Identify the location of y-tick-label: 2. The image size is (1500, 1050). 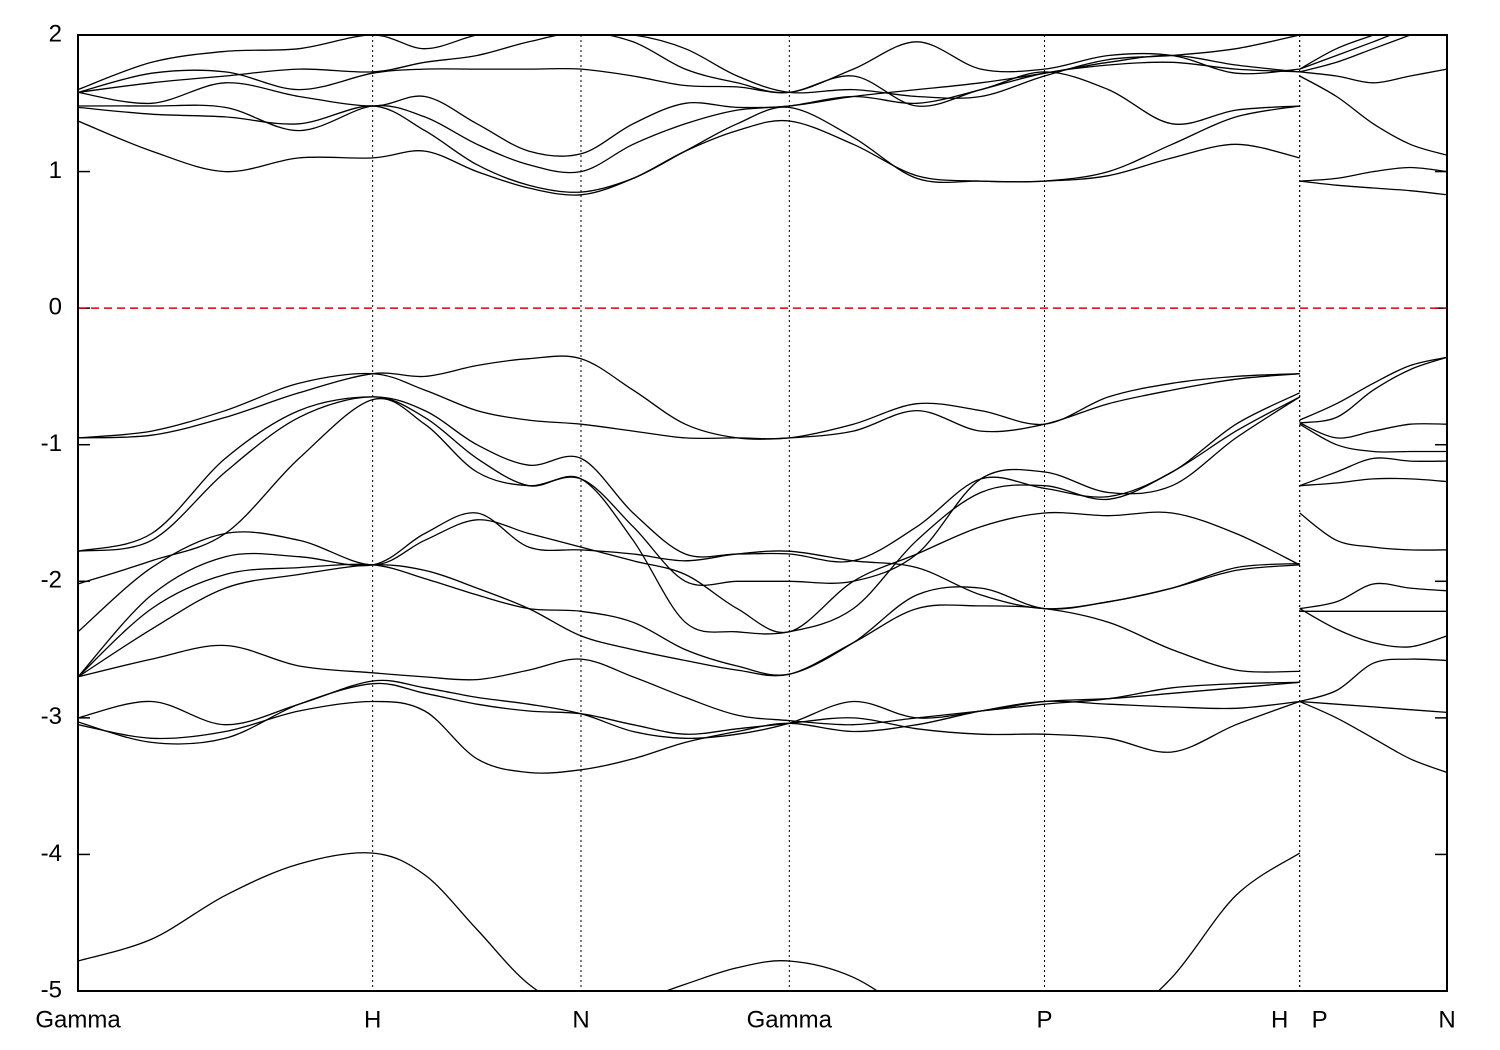
(55, 33).